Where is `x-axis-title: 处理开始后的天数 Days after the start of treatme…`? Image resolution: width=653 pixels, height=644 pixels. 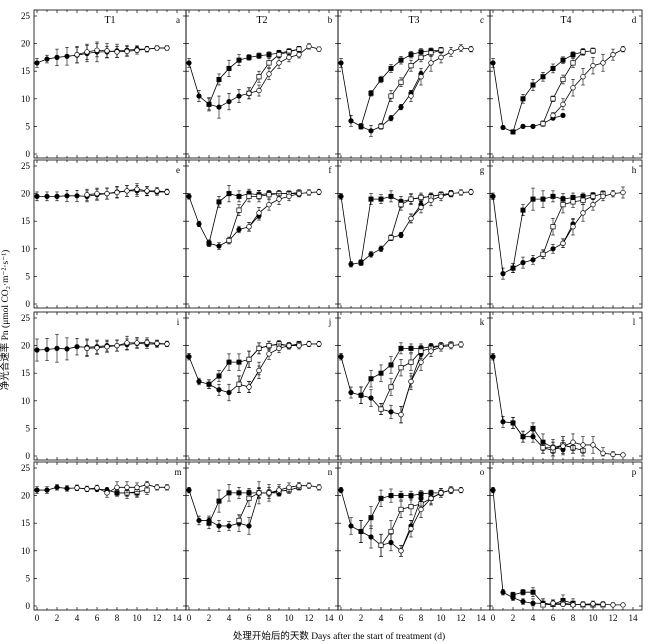 x-axis-title: 处理开始后的天数 Days after the start of treatme… is located at coordinates (339, 636).